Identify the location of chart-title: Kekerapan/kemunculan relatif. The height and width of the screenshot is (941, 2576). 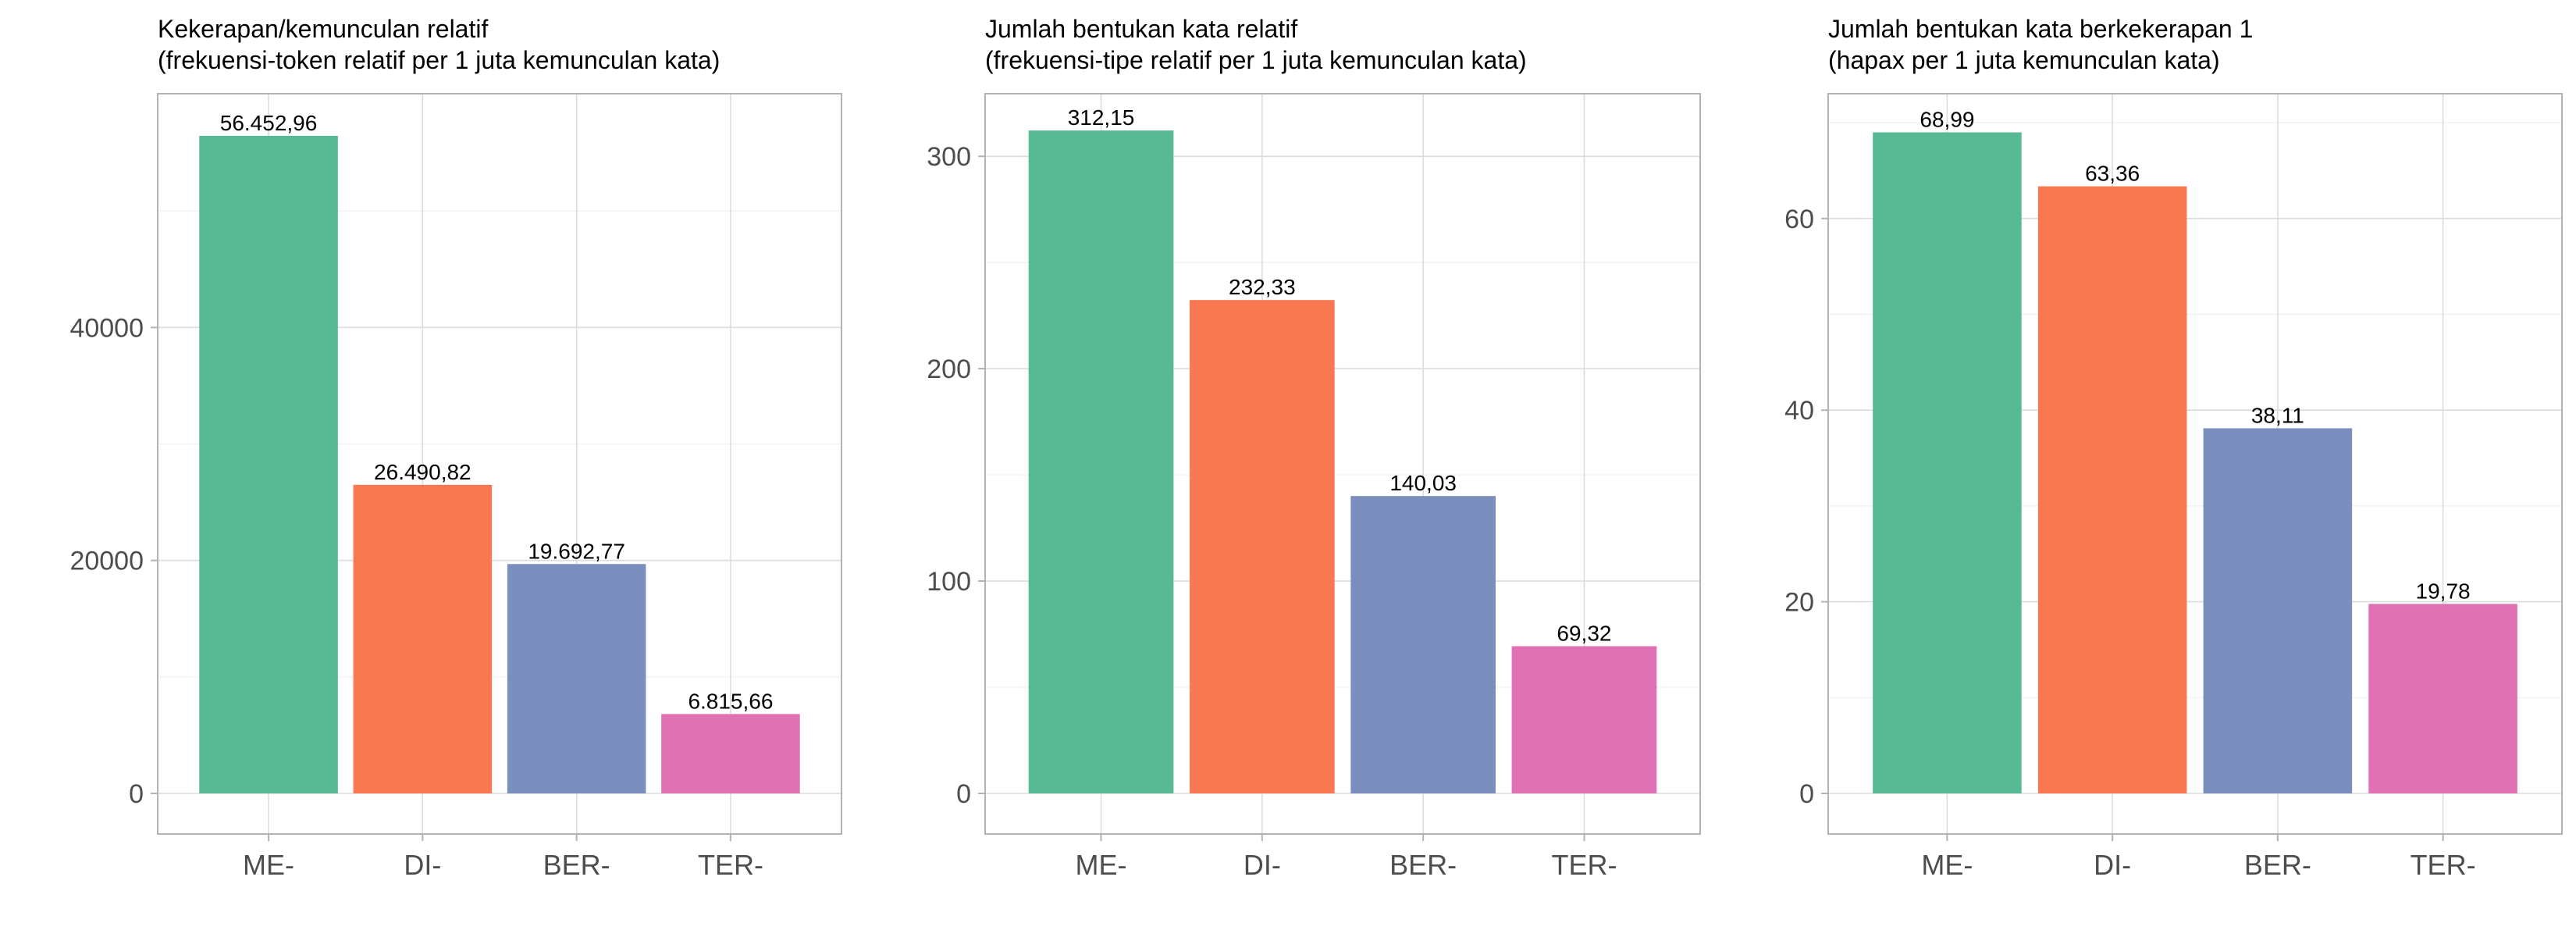
(323, 29).